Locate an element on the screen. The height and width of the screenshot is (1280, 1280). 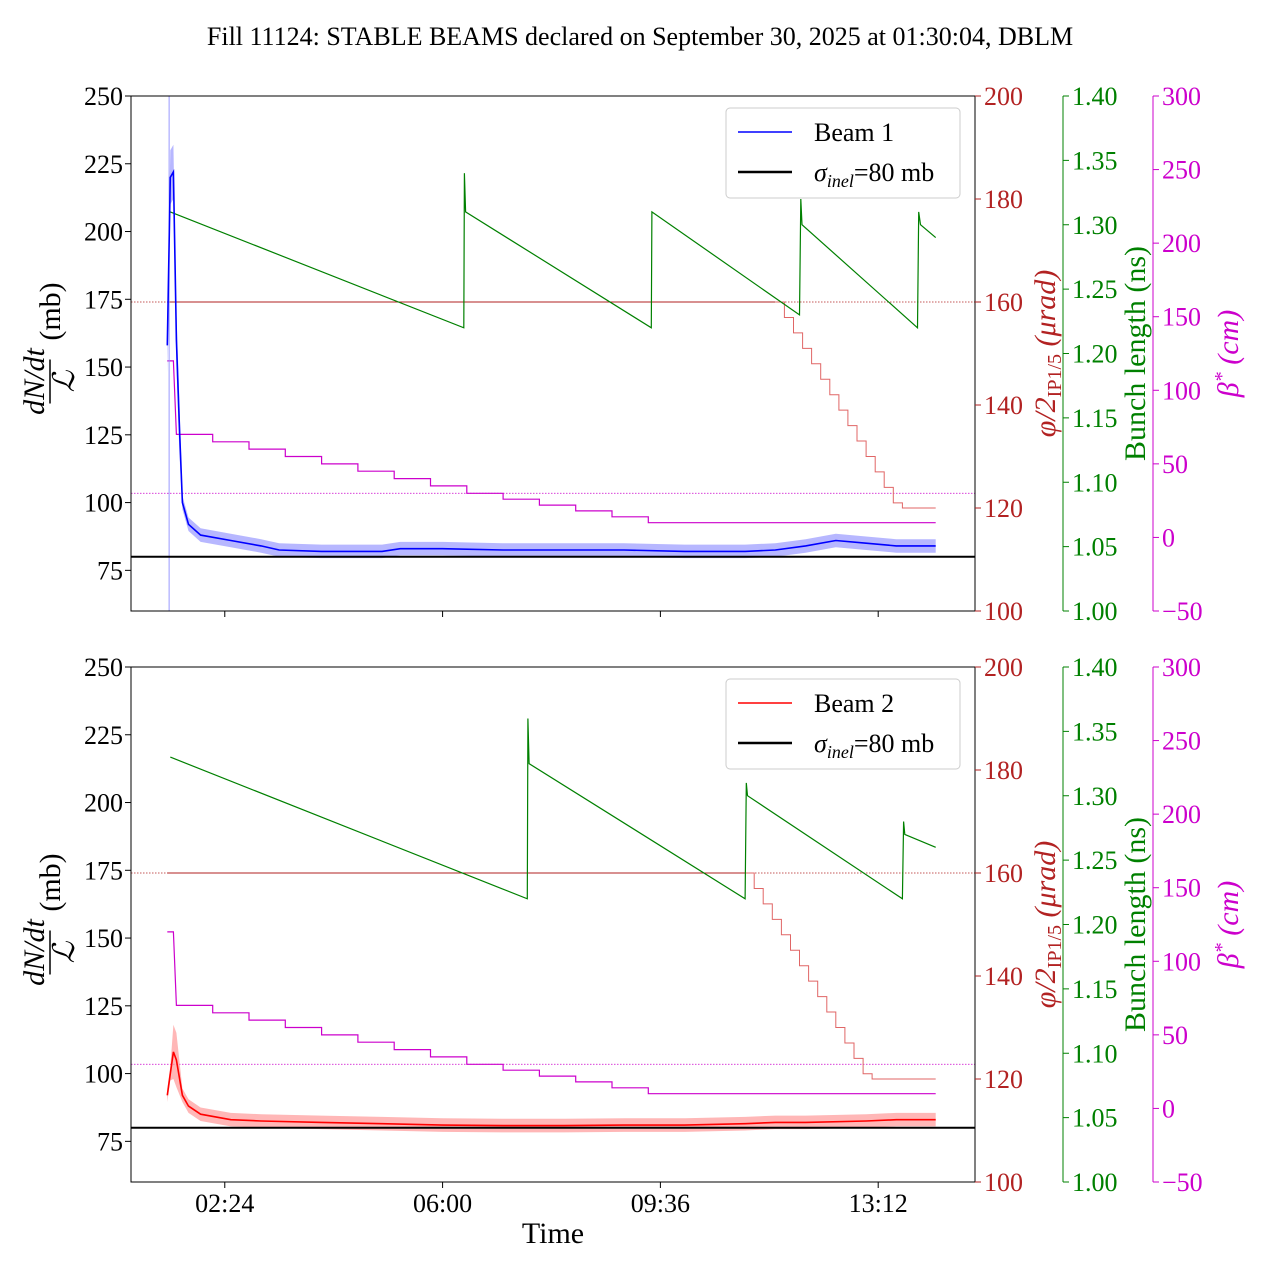
x-tick-label: 13:12 is located at coordinates (878, 1203).